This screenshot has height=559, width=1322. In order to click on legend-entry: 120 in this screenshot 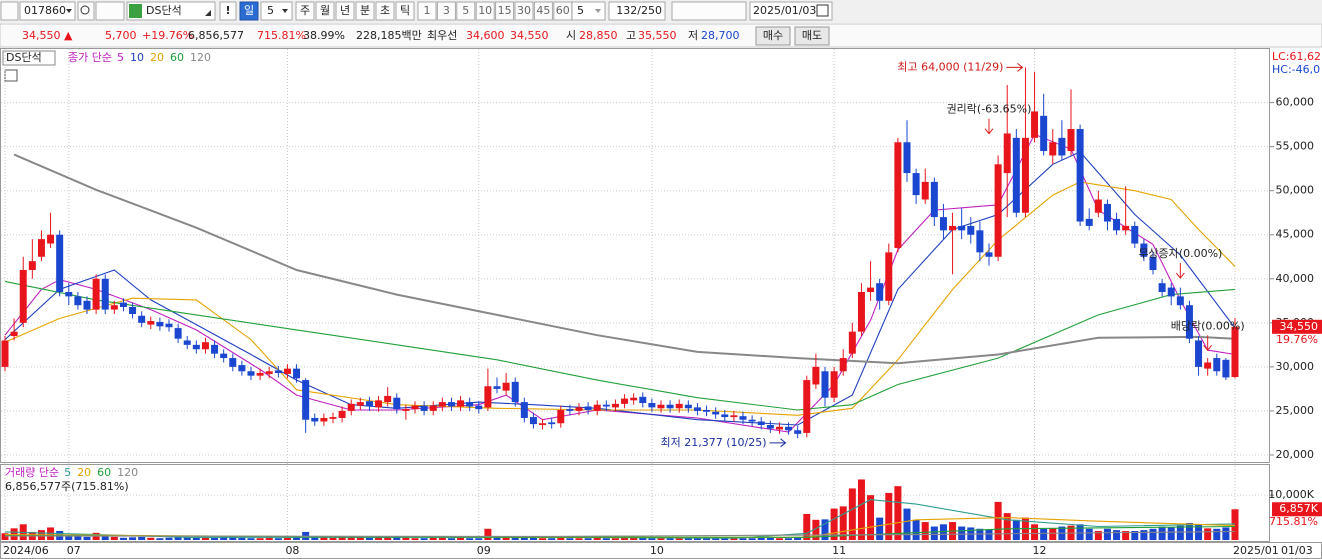, I will do `click(200, 57)`.